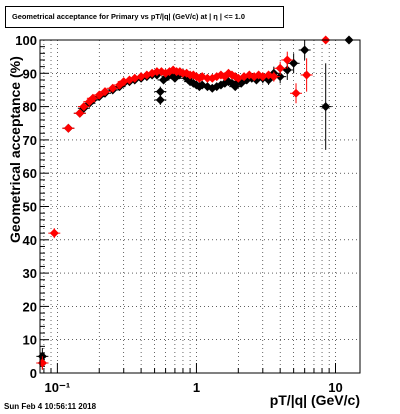 Image resolution: width=400 pixels, height=414 pixels. What do you see at coordinates (58, 387) in the screenshot?
I see `x-tick-label: 10⁻¹` at bounding box center [58, 387].